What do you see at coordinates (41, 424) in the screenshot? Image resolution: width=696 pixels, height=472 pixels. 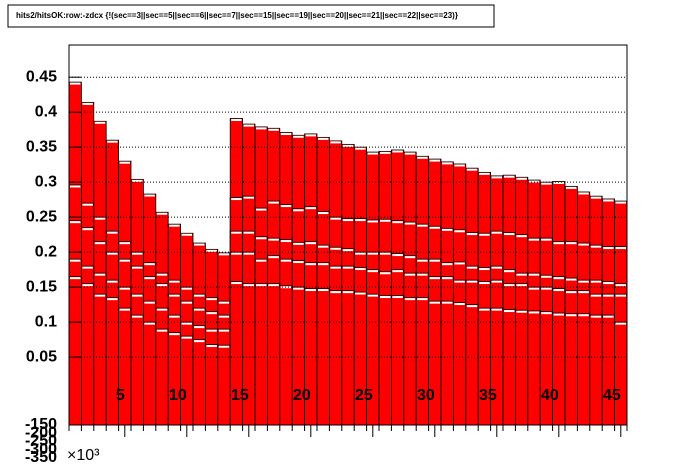 I see `y2-tick-label: -150` at bounding box center [41, 424].